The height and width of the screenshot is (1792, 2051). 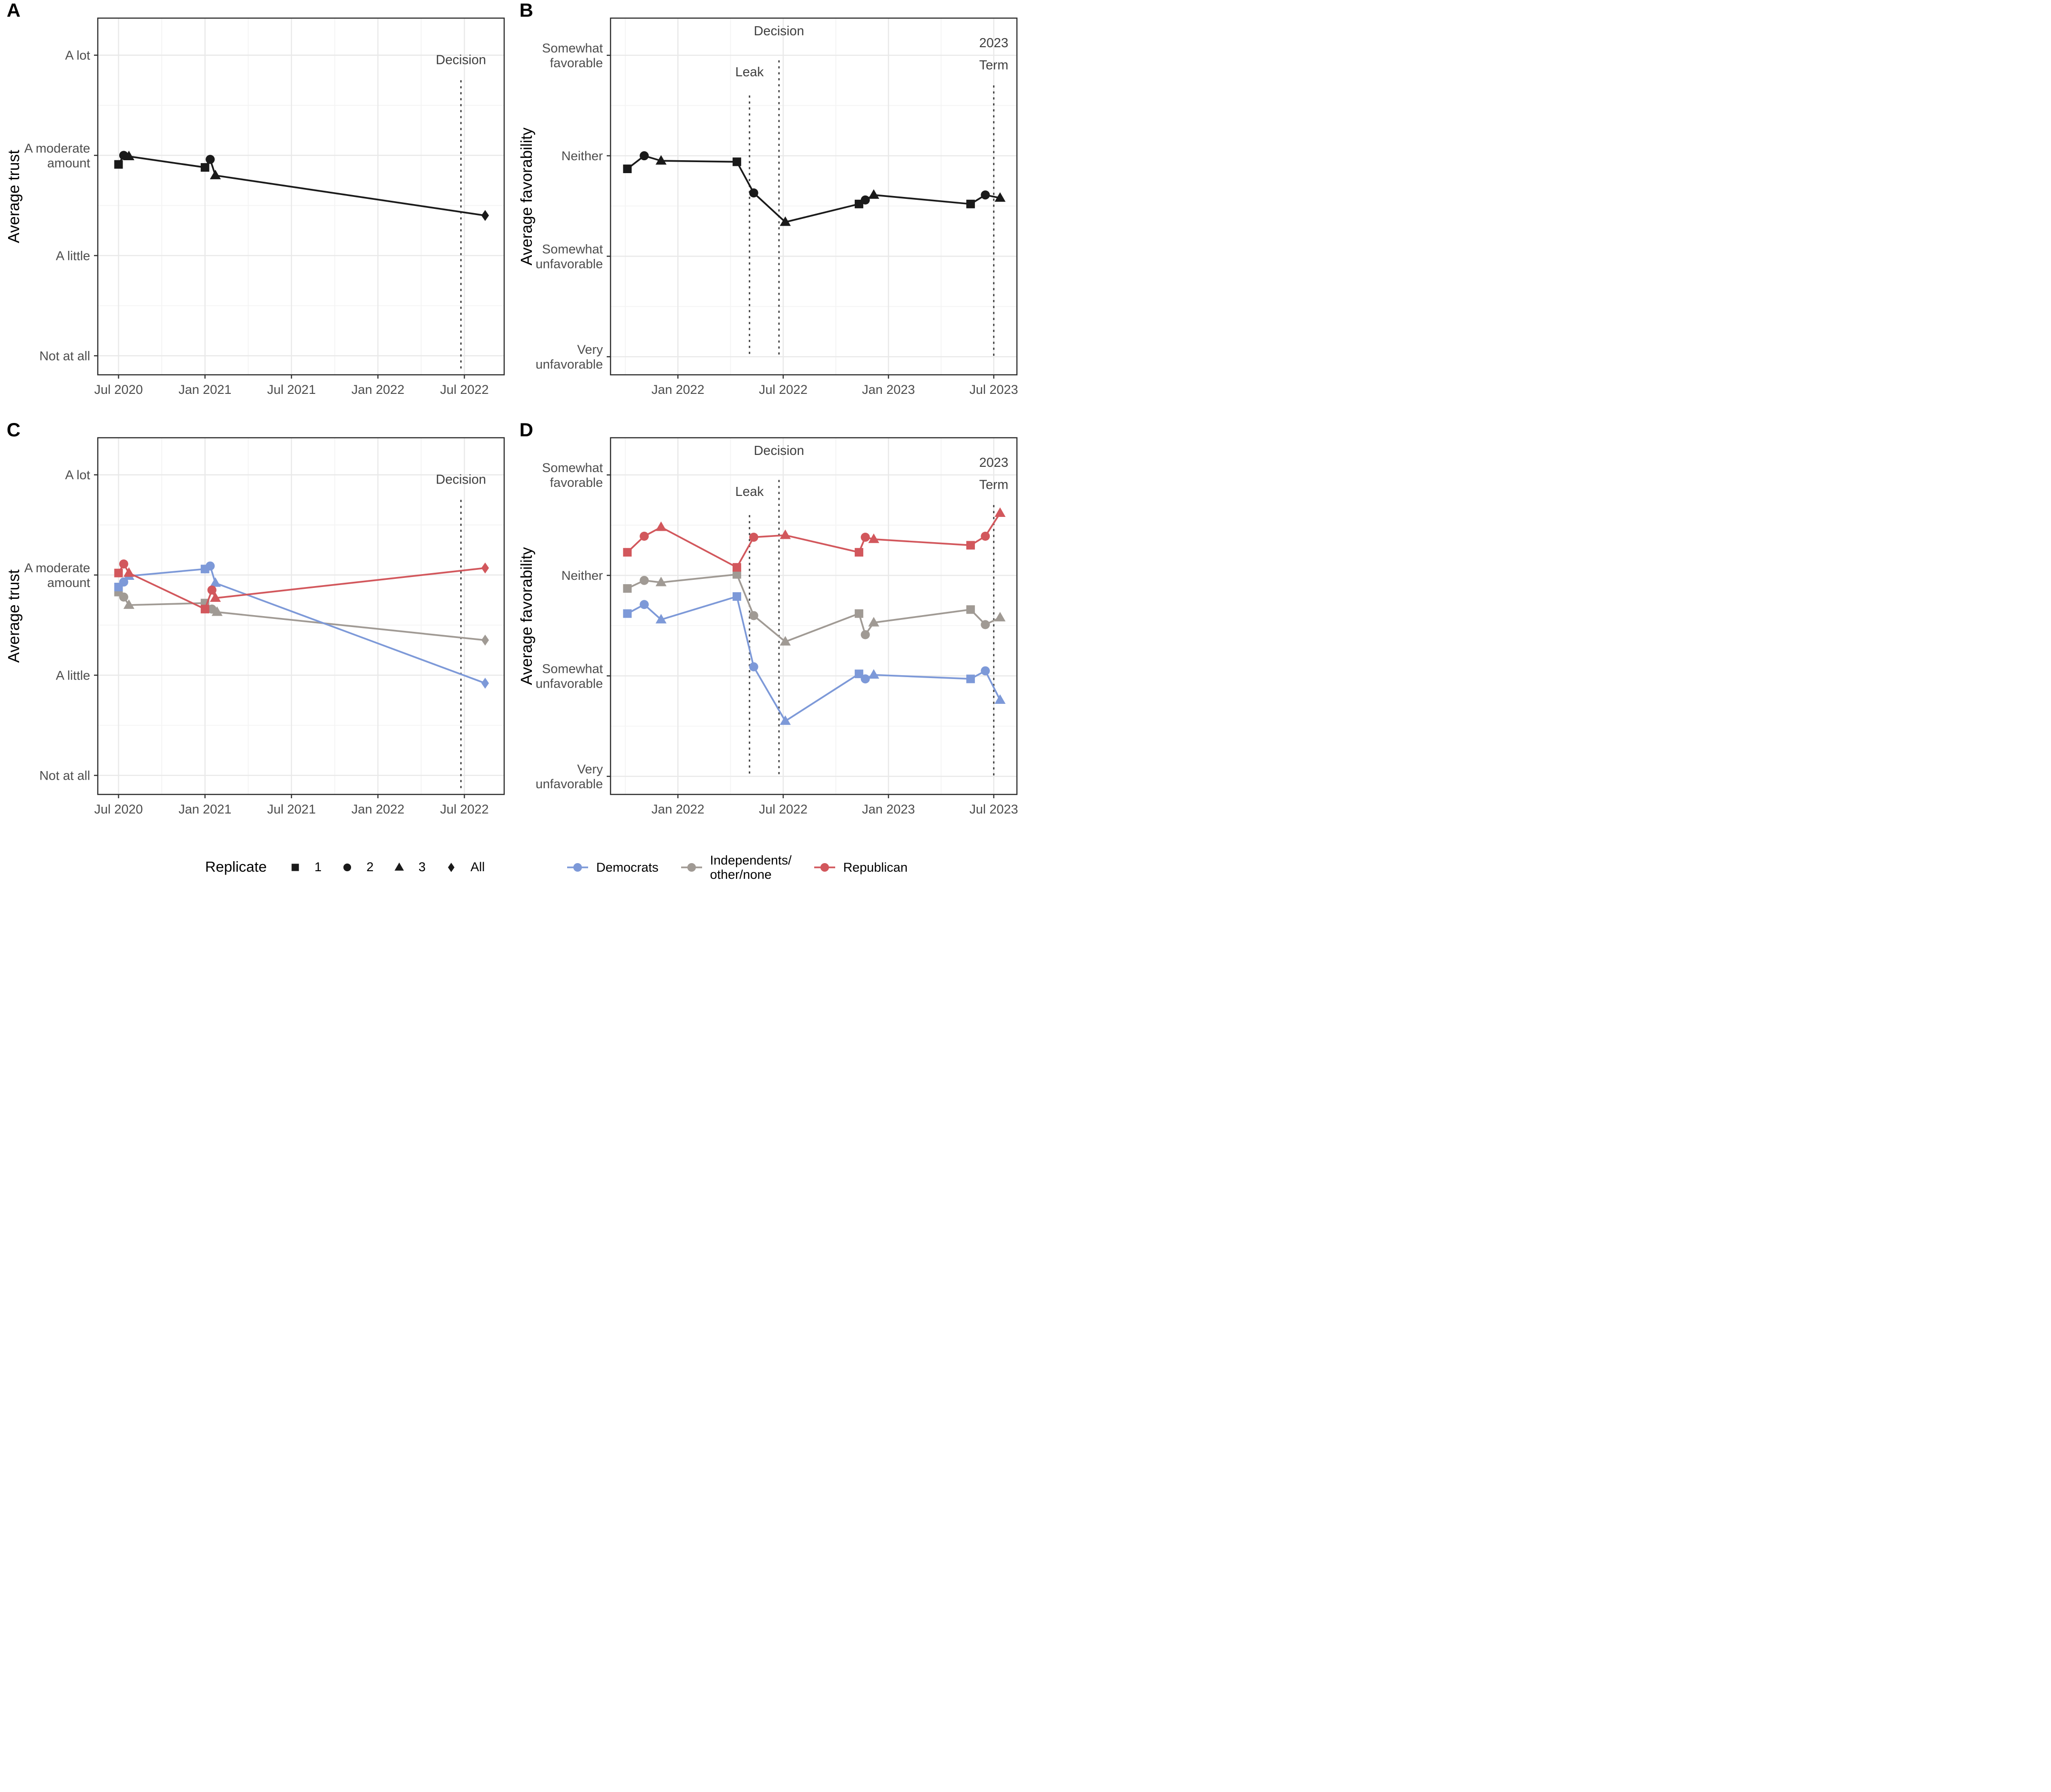 I want to click on replicate-item-label: 3, so click(x=422, y=866).